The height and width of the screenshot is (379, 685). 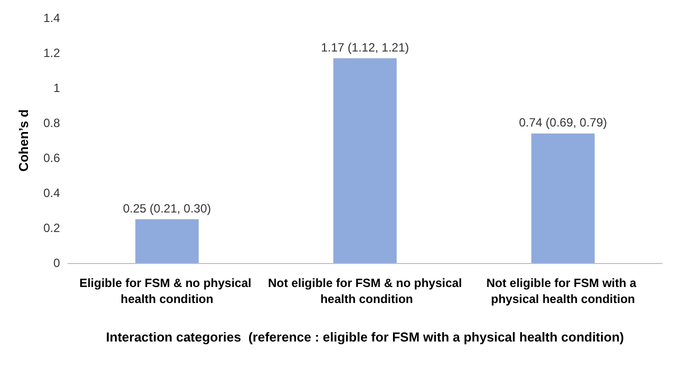 What do you see at coordinates (167, 208) in the screenshot?
I see `data-label: 0.25 (0.21, 0.30)` at bounding box center [167, 208].